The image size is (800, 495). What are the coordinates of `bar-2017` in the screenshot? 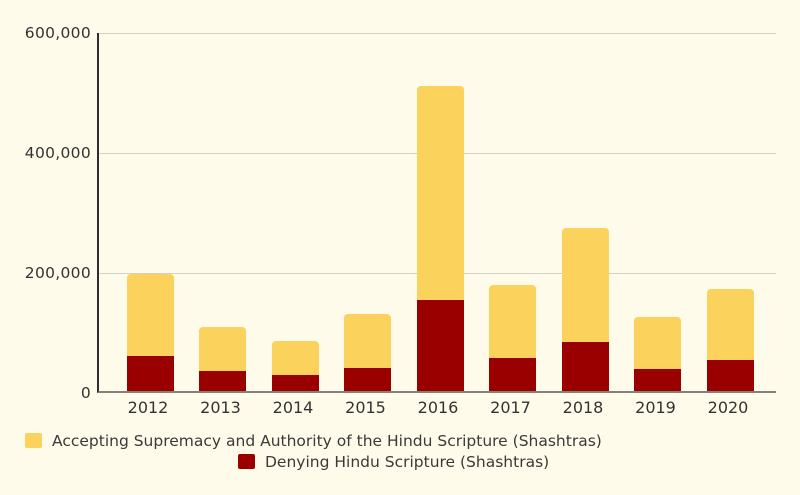 It's located at (512, 338).